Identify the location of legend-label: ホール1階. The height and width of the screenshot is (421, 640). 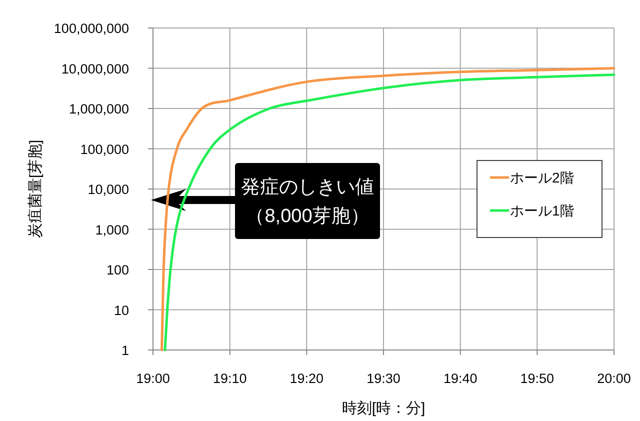
(542, 210).